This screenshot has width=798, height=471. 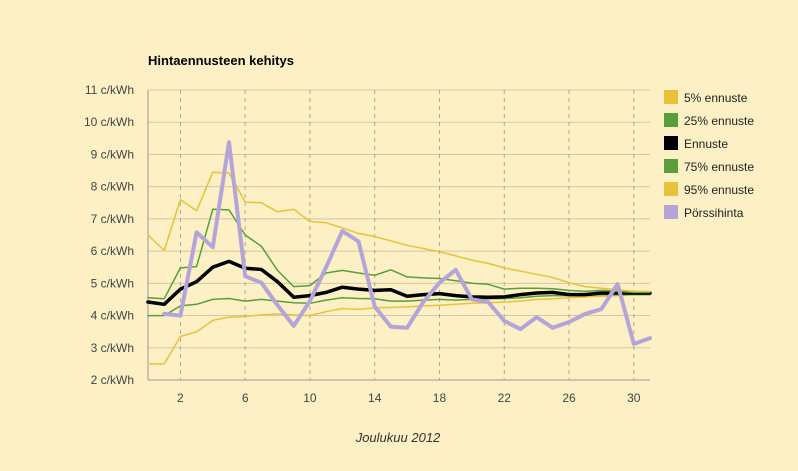 I want to click on y-tick-label: 5 c/kWh, so click(x=112, y=283).